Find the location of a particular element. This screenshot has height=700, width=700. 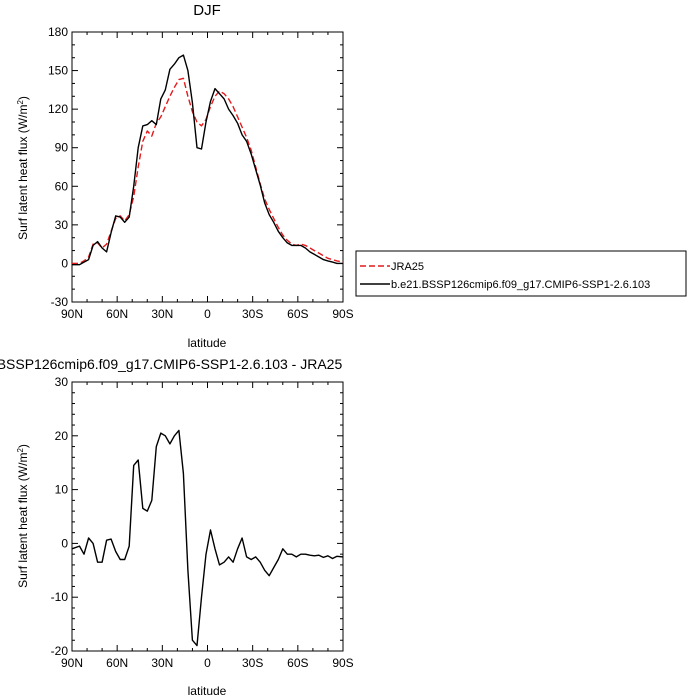

top-chart-y-label-main: Surf latent heat flux (W/m is located at coordinates (23, 172).